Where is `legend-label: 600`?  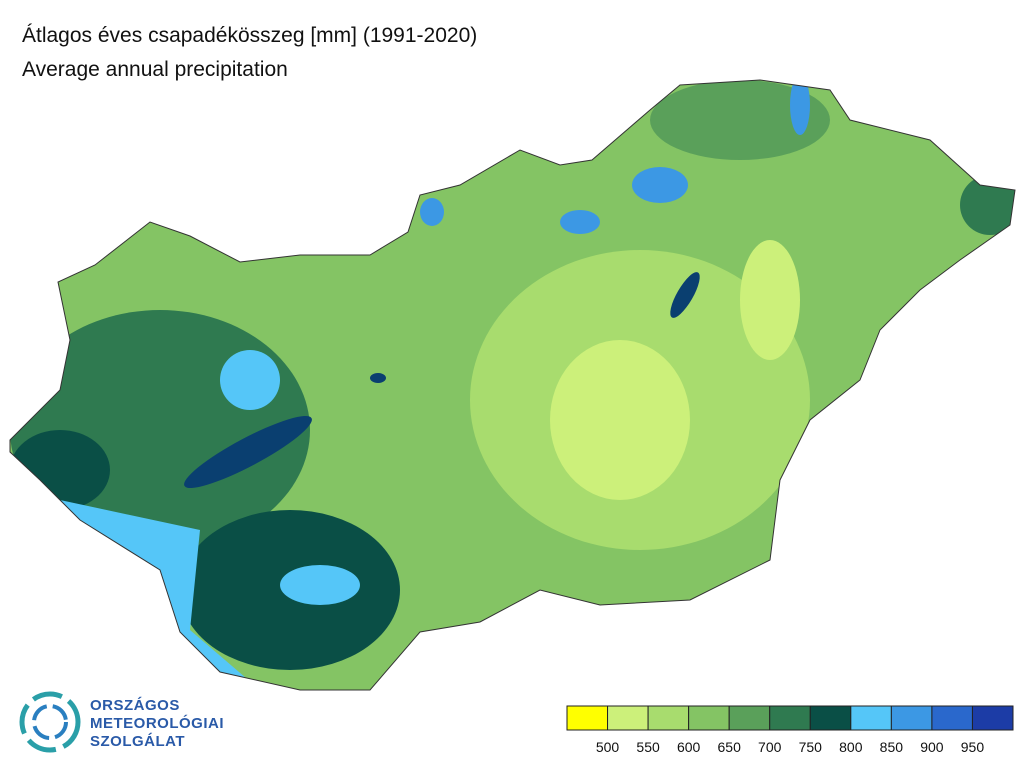
legend-label: 600 is located at coordinates (689, 747).